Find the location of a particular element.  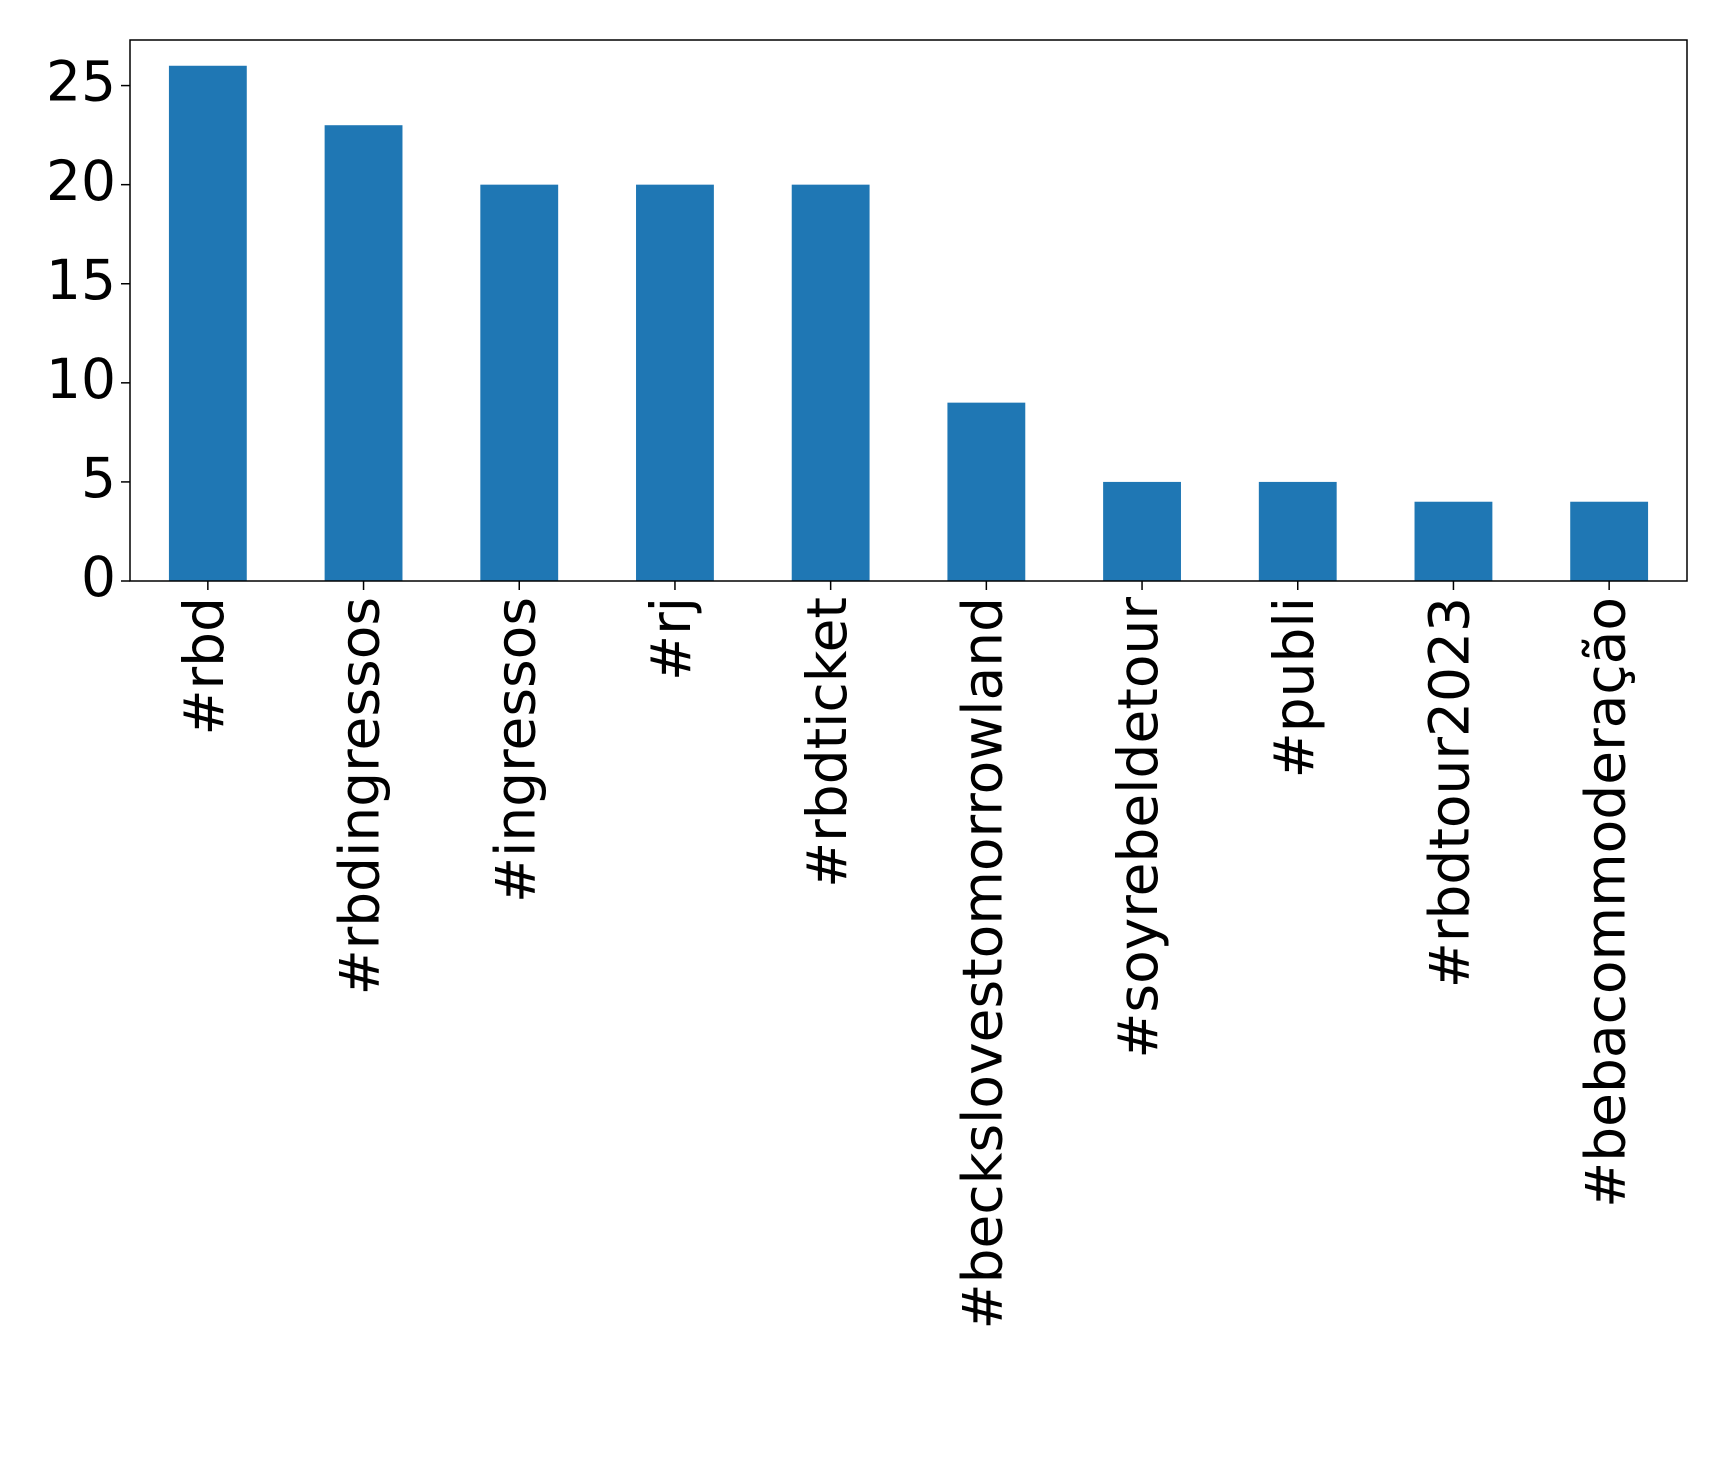

y-tick-label: 10 is located at coordinates (81, 379).